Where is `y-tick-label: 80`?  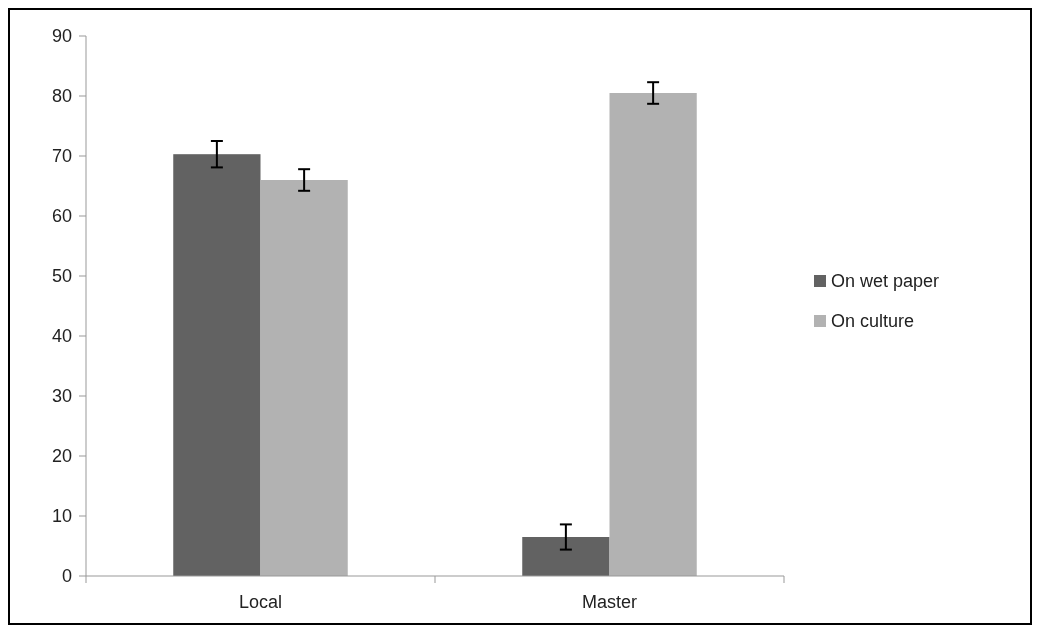 y-tick-label: 80 is located at coordinates (61, 96).